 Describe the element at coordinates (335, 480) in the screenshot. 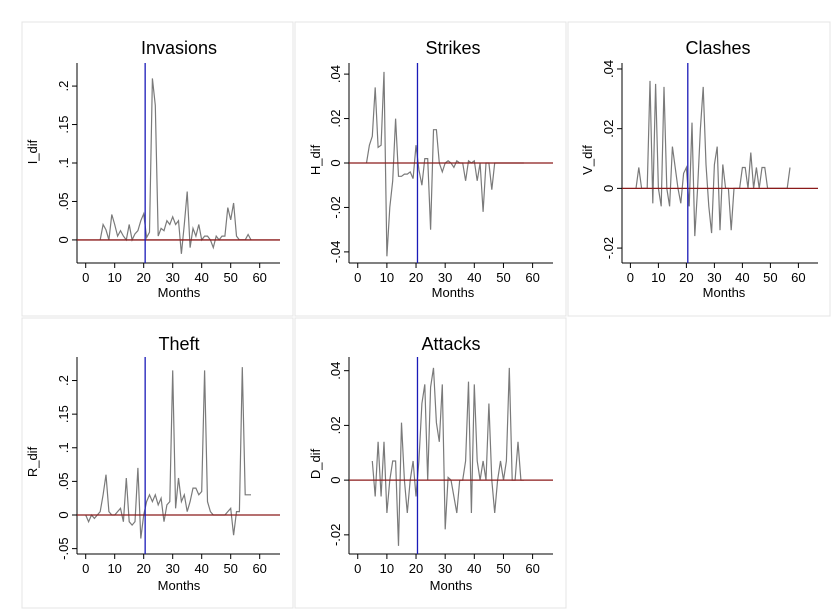

I see `attacks-y-tick-label: 0` at that location.